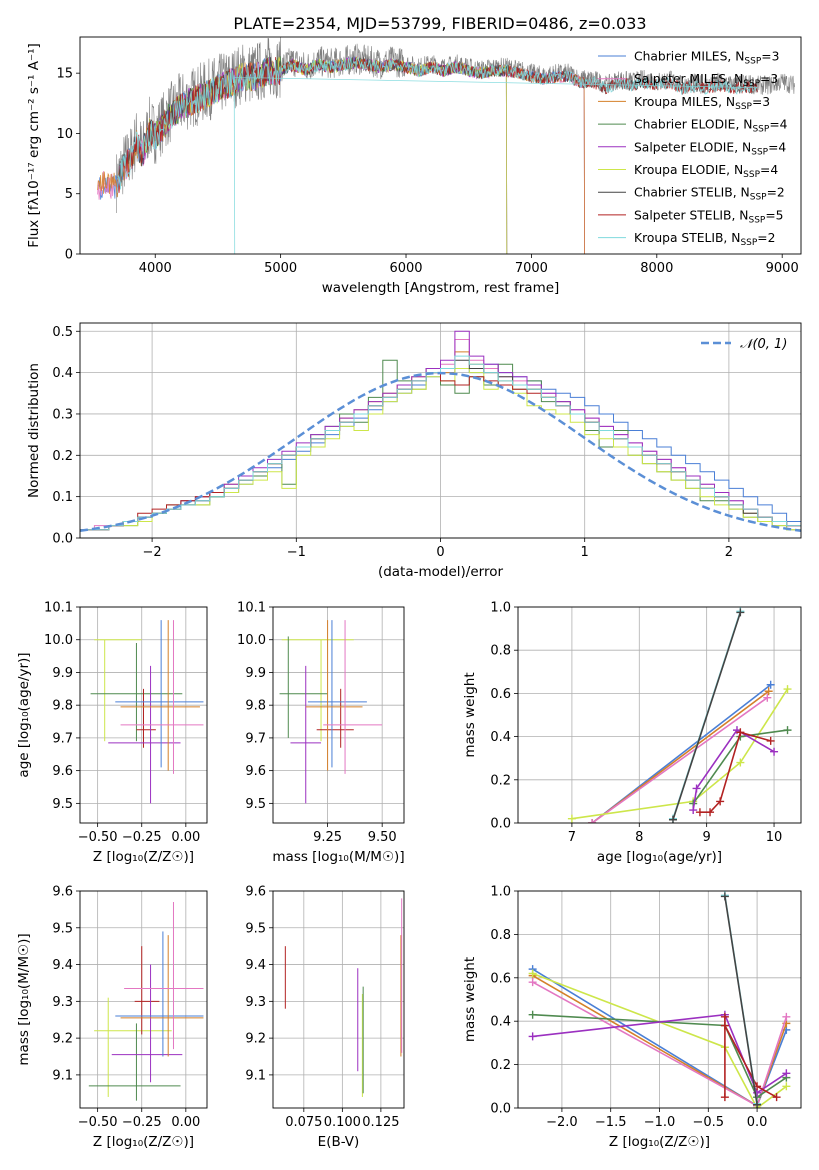 This screenshot has height=1170, width=819. What do you see at coordinates (782, 268) in the screenshot?
I see `x-tick-label: 9000` at bounding box center [782, 268].